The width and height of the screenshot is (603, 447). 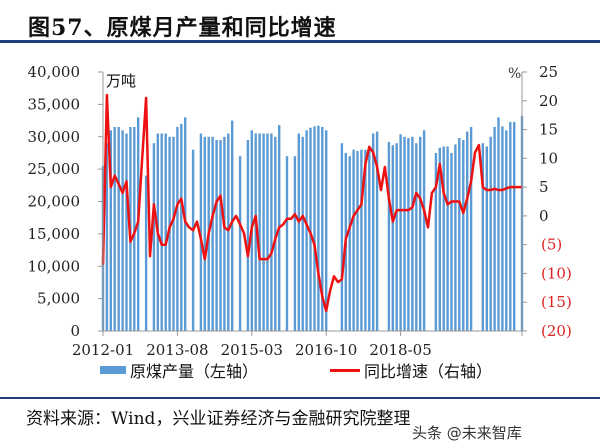 I want to click on left-unit-label: 万吨, so click(x=121, y=81).